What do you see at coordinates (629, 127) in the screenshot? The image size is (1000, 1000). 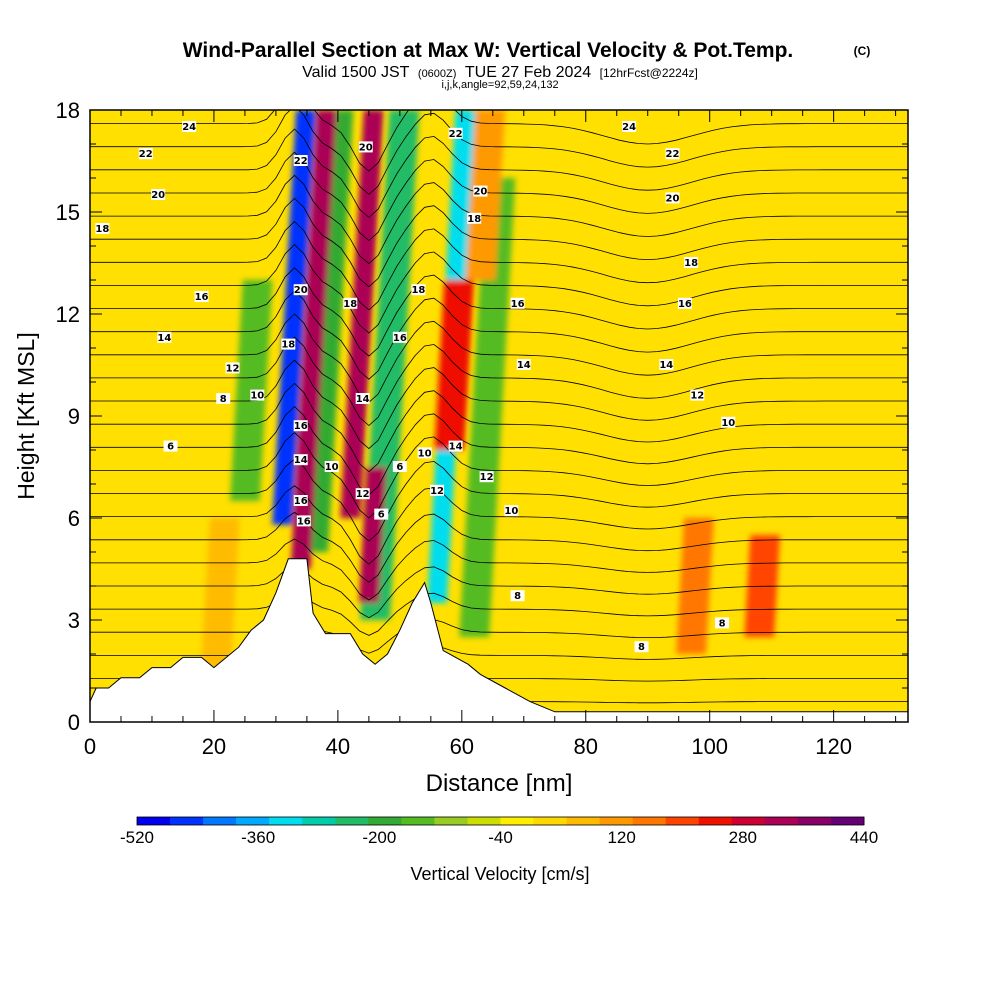 I see `theta-label-text: 24` at bounding box center [629, 127].